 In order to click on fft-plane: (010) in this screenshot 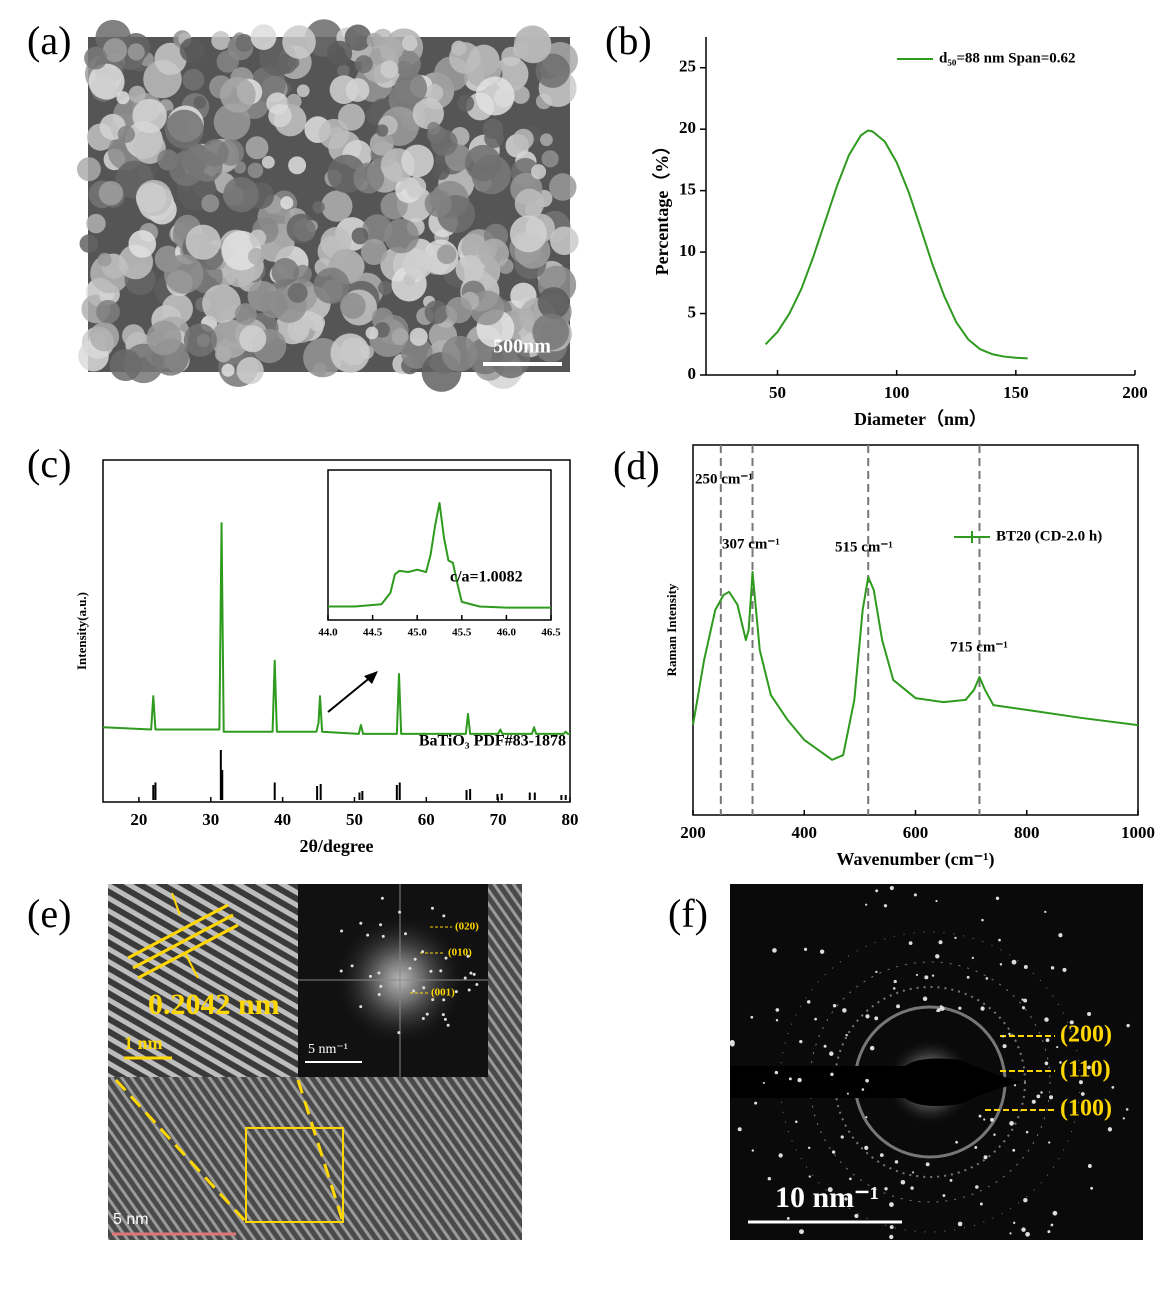, I will do `click(460, 953)`.